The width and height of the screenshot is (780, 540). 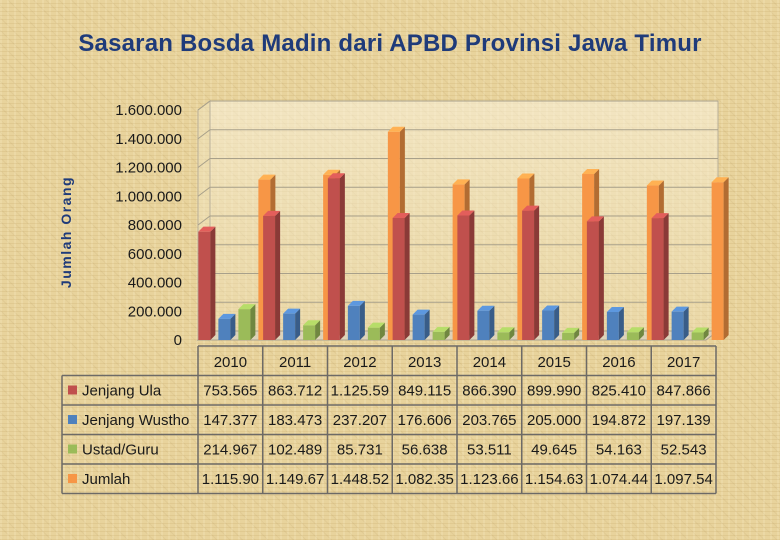 What do you see at coordinates (489, 450) in the screenshot?
I see `data-label: 53.511` at bounding box center [489, 450].